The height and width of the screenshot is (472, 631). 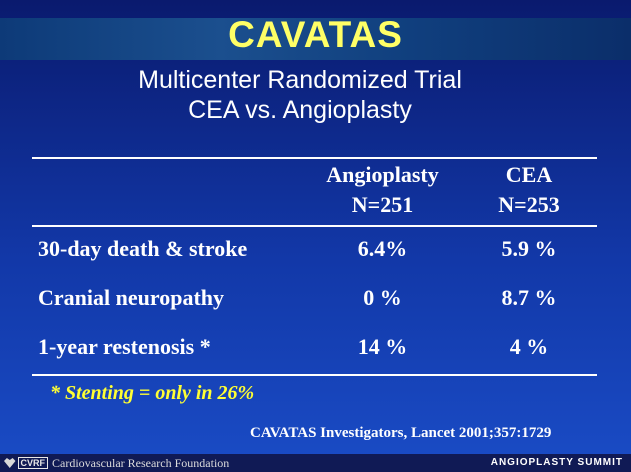 I want to click on table-header-rule, so click(x=314, y=226).